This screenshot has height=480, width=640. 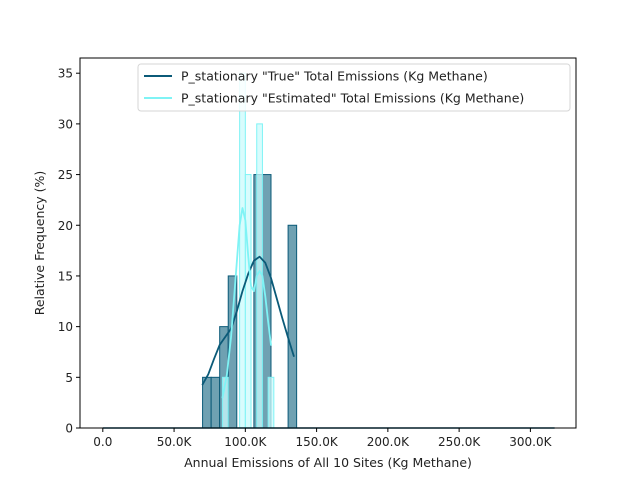 I want to click on y-tick-label-3: 15, so click(x=65, y=276).